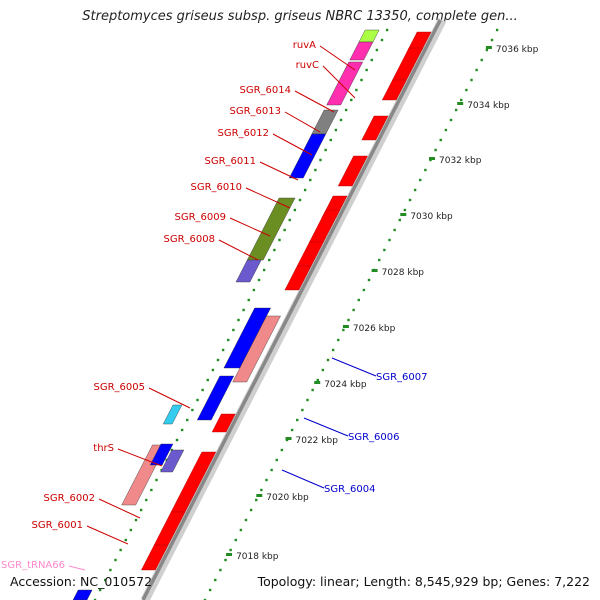 Image resolution: width=600 pixels, height=600 pixels. I want to click on gene-gray, so click(325, 122).